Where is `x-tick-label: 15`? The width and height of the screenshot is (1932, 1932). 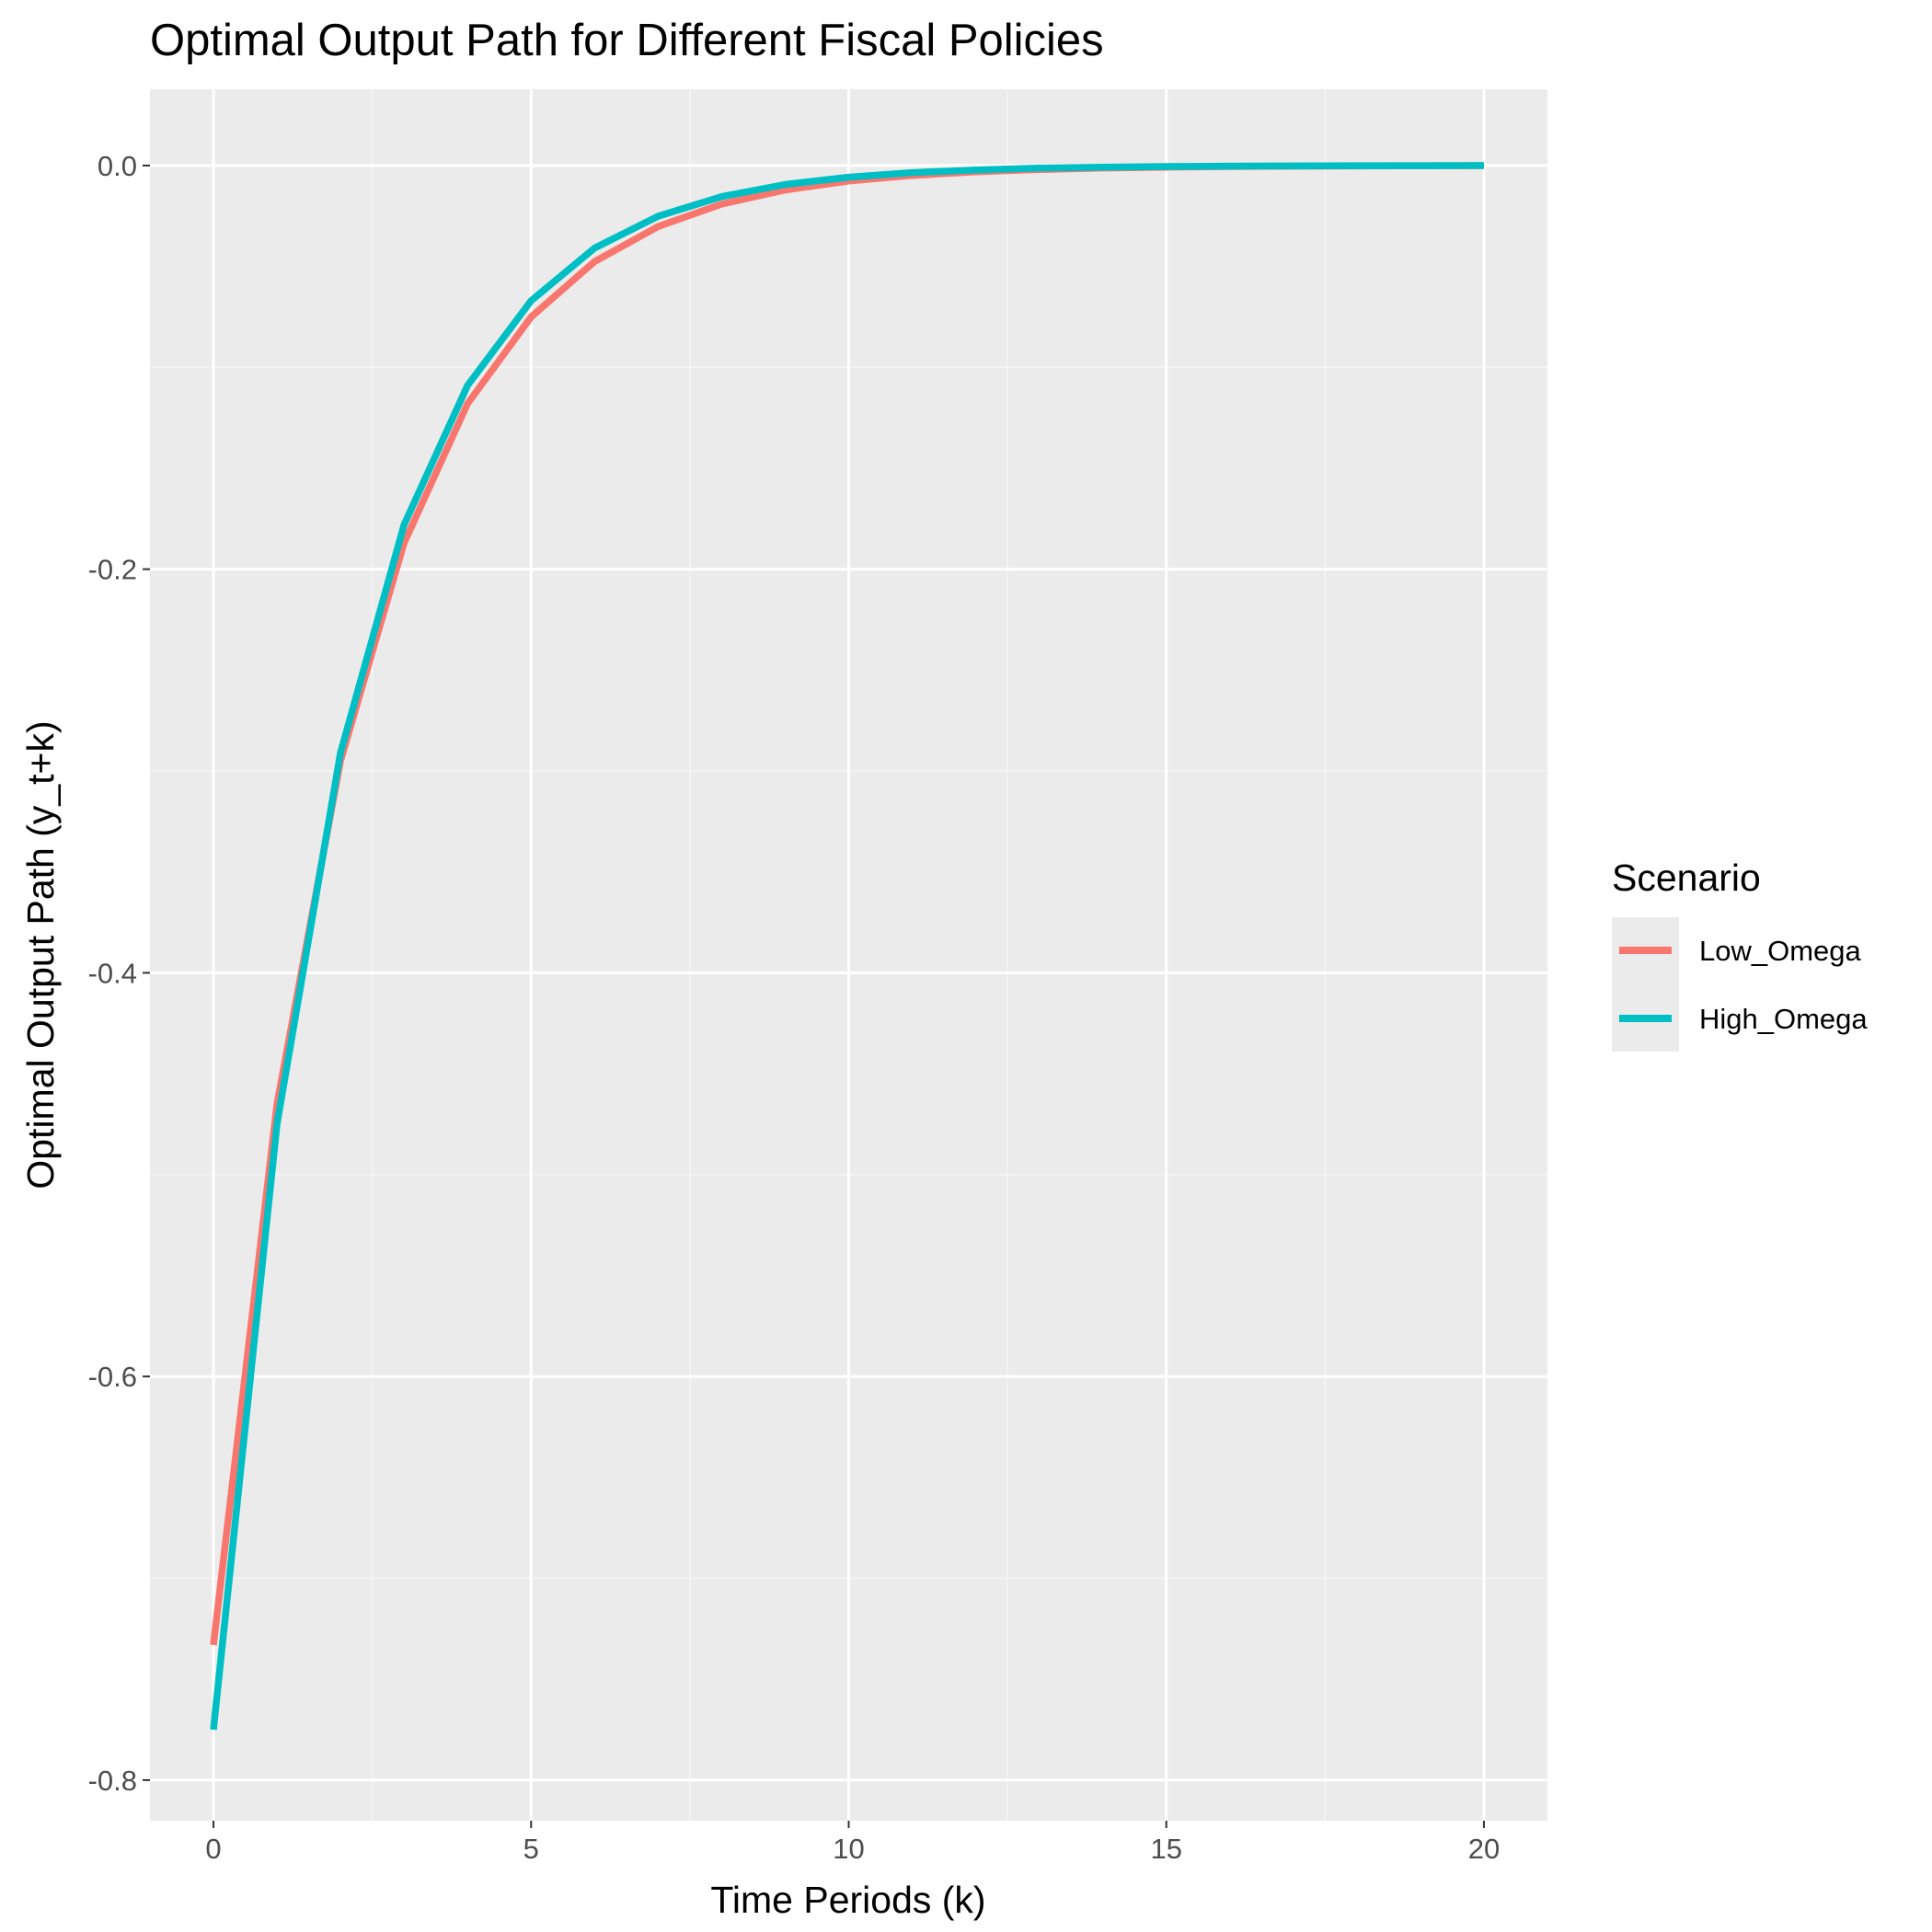 x-tick-label: 15 is located at coordinates (1165, 1849).